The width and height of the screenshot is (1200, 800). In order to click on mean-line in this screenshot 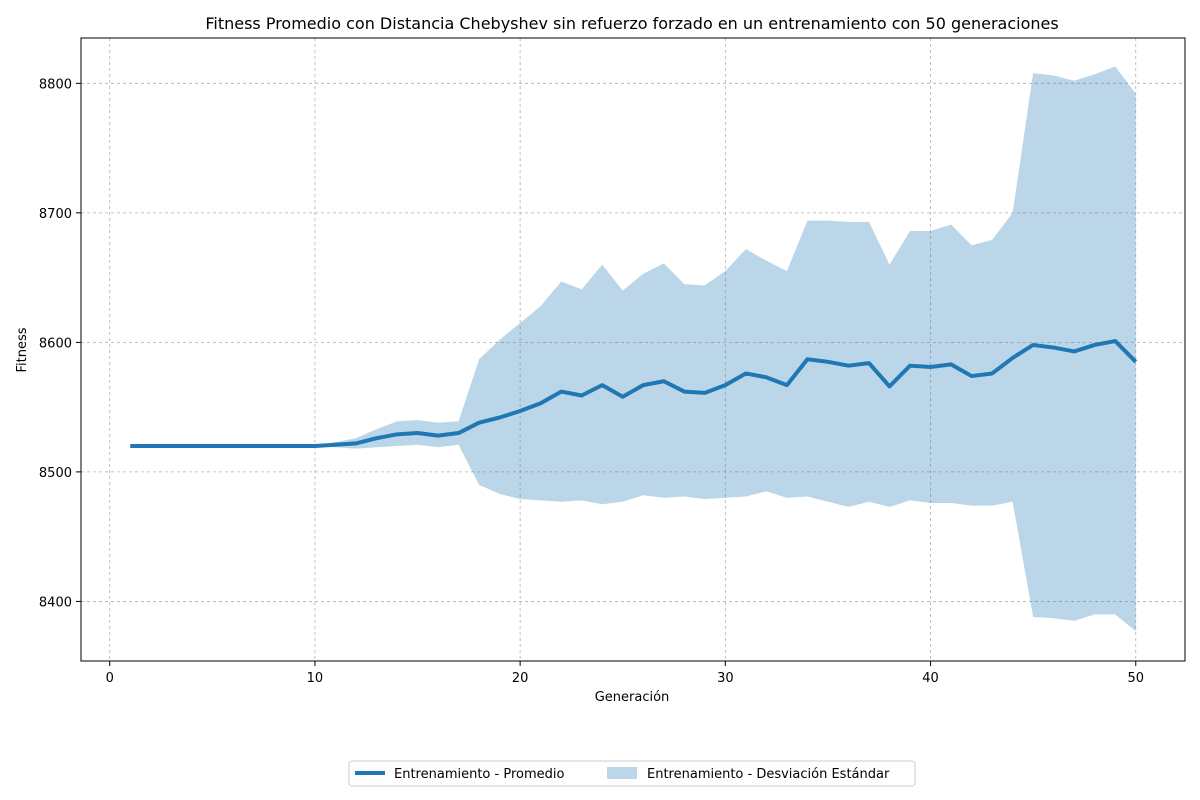, I will do `click(634, 393)`.